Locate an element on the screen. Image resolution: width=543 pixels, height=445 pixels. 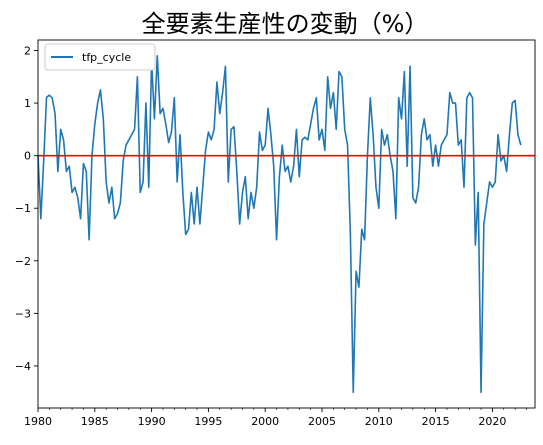
x-tick-label: 1985 is located at coordinates (95, 421).